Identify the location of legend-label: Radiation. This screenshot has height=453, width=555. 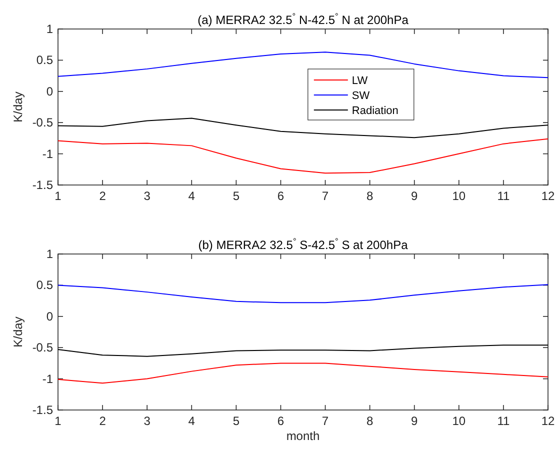
(375, 111).